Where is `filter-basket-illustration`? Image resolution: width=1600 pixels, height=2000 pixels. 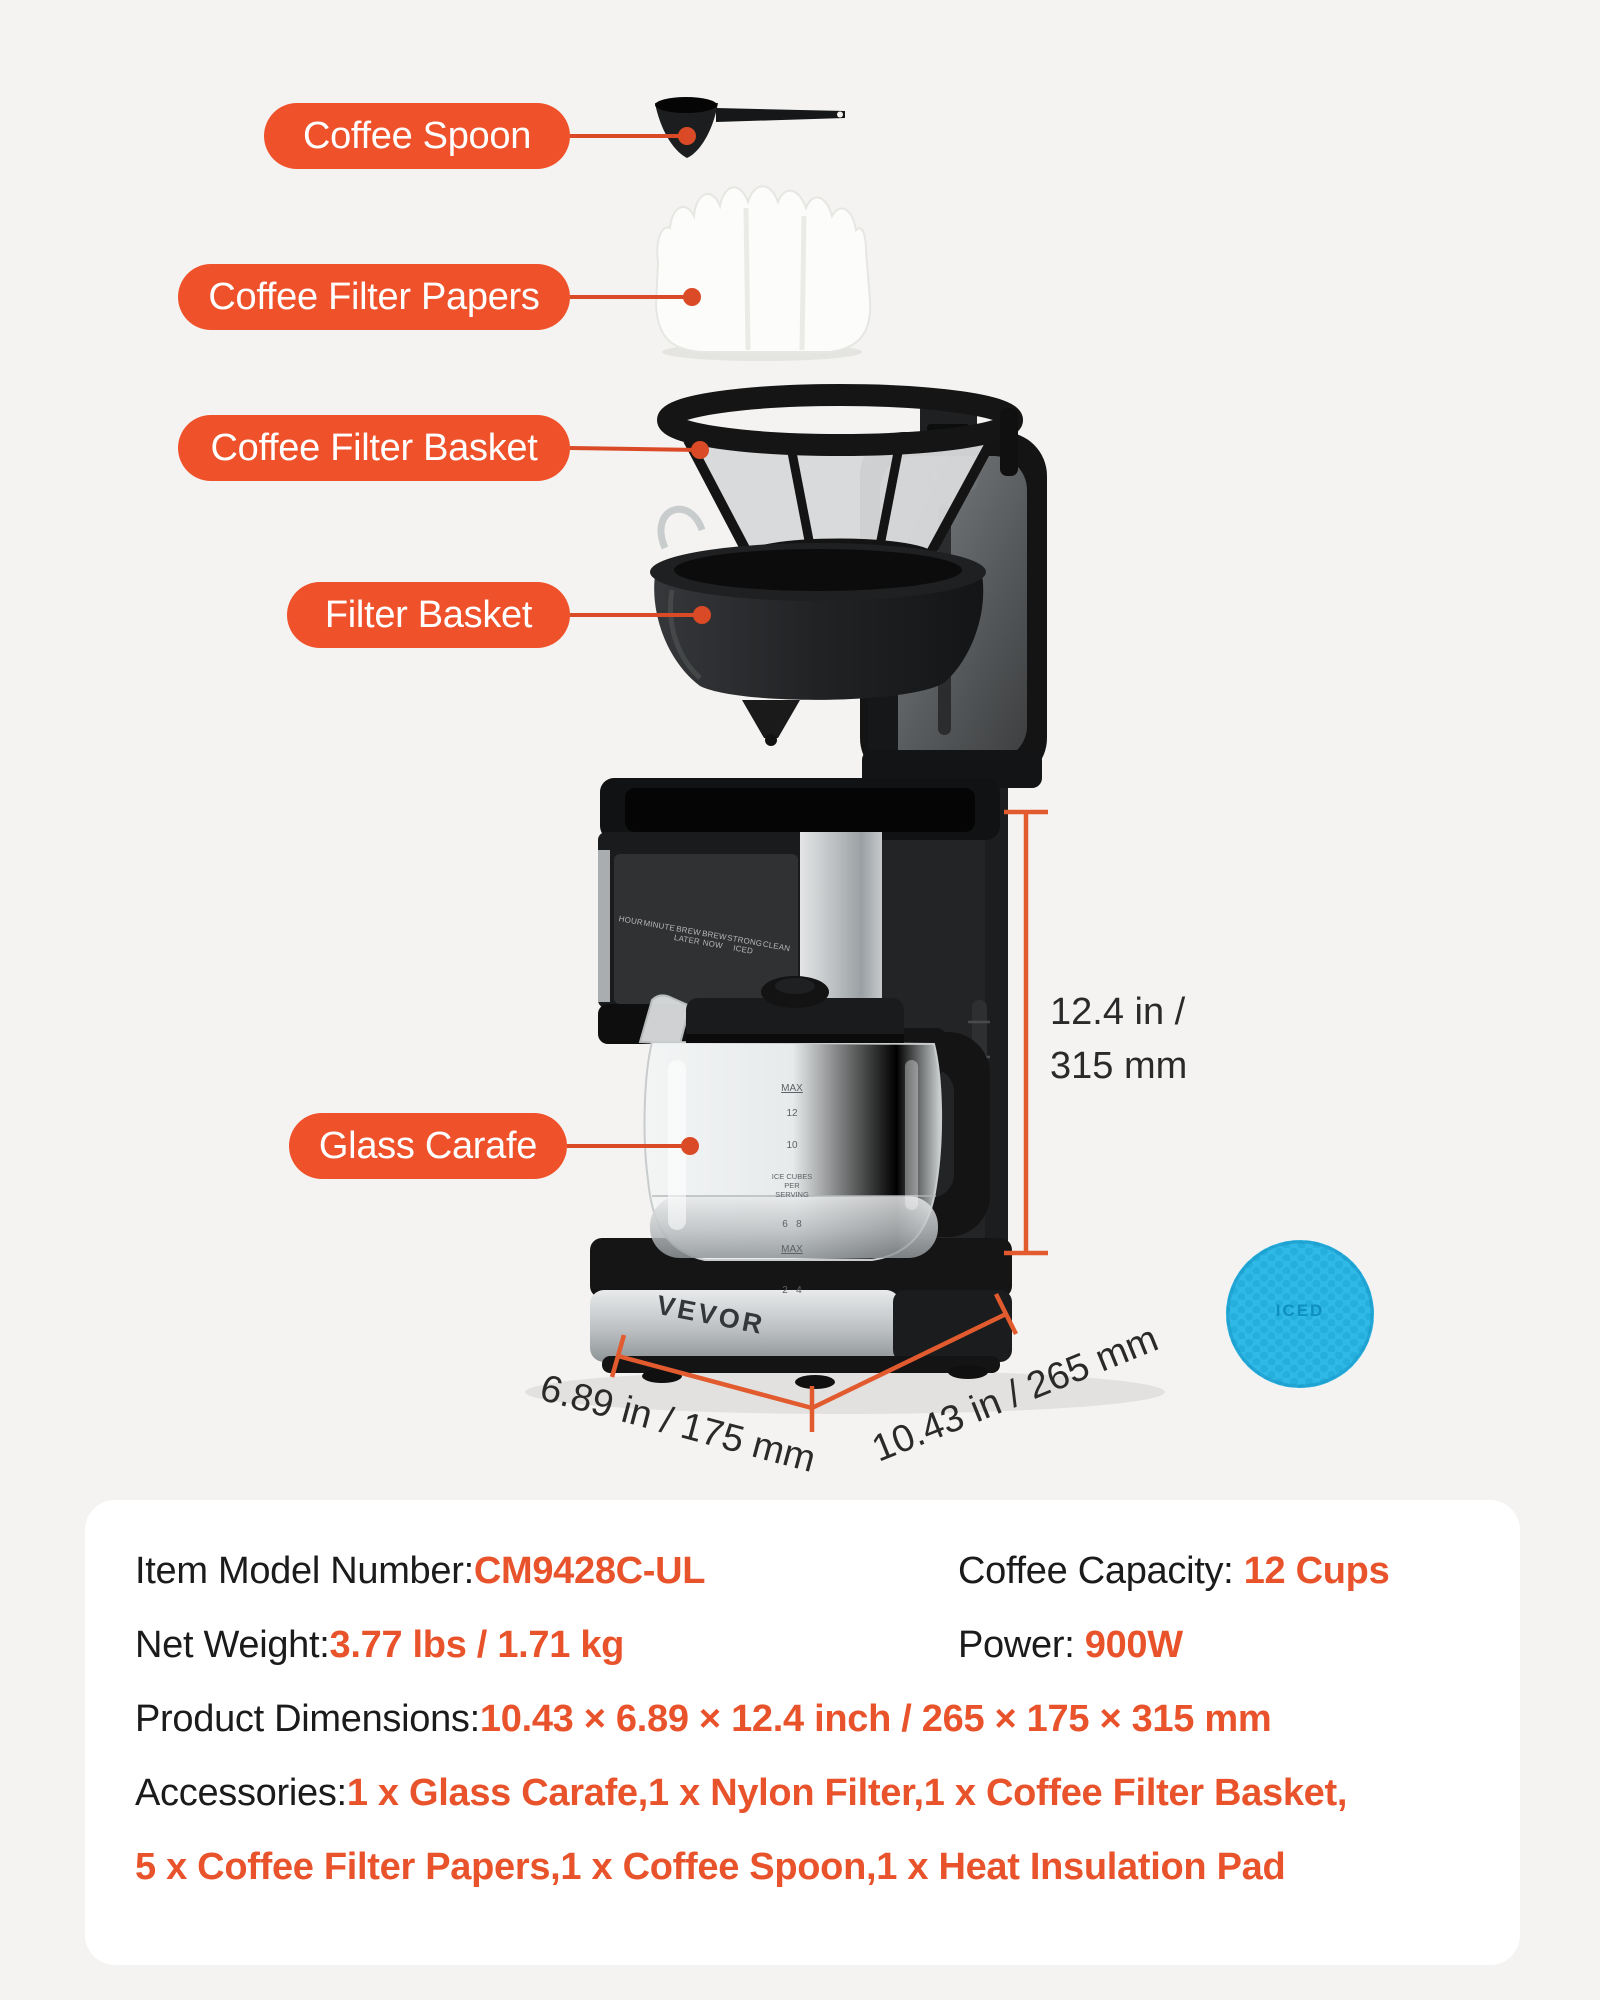
filter-basket-illustration is located at coordinates (818, 625).